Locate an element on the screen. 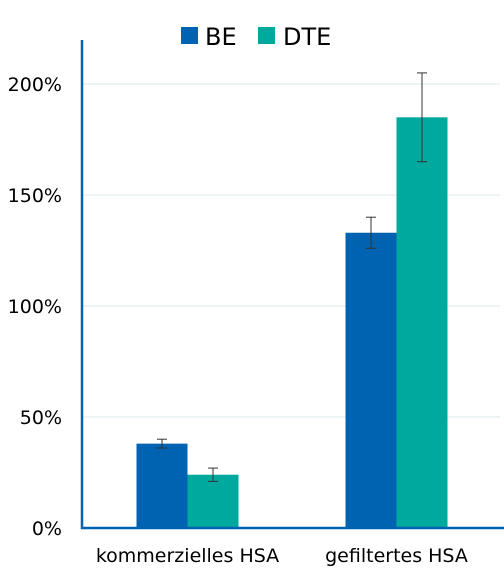 Image resolution: width=504 pixels, height=588 pixels. y-tick-labels: 0% 50% 100% 150% 200% is located at coordinates (35, 307).